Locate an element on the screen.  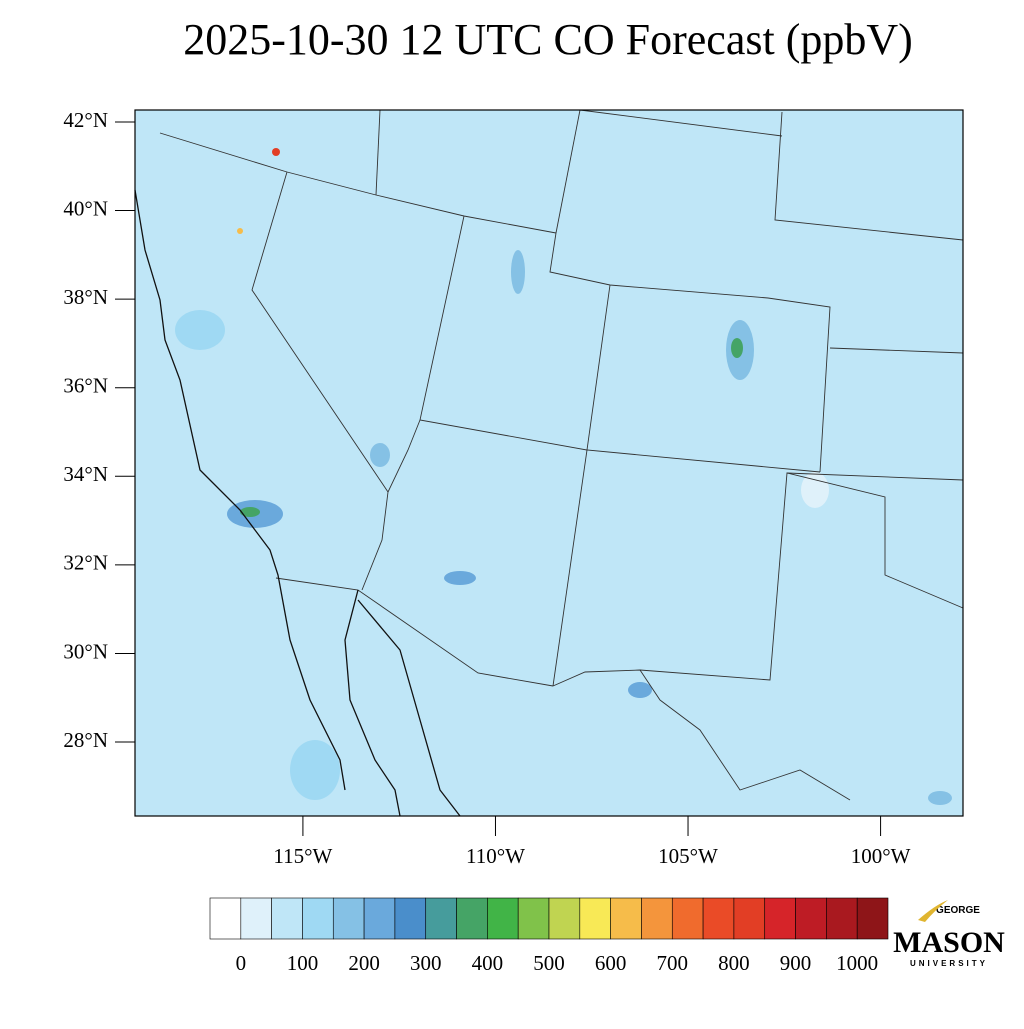
lat-tick-label: 32°N is located at coordinates (85, 563).